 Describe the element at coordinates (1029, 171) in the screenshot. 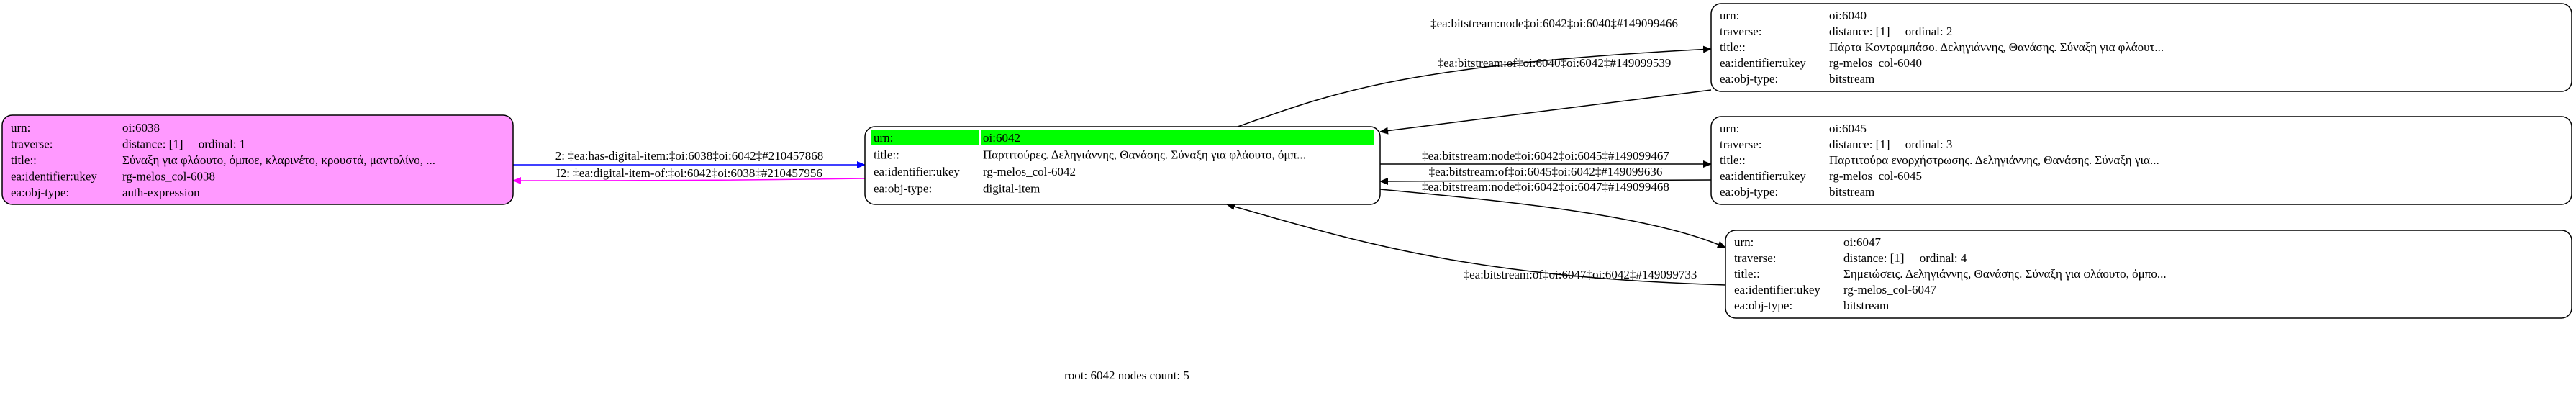

I see `node-field-value: rg-melos_col-6042` at that location.